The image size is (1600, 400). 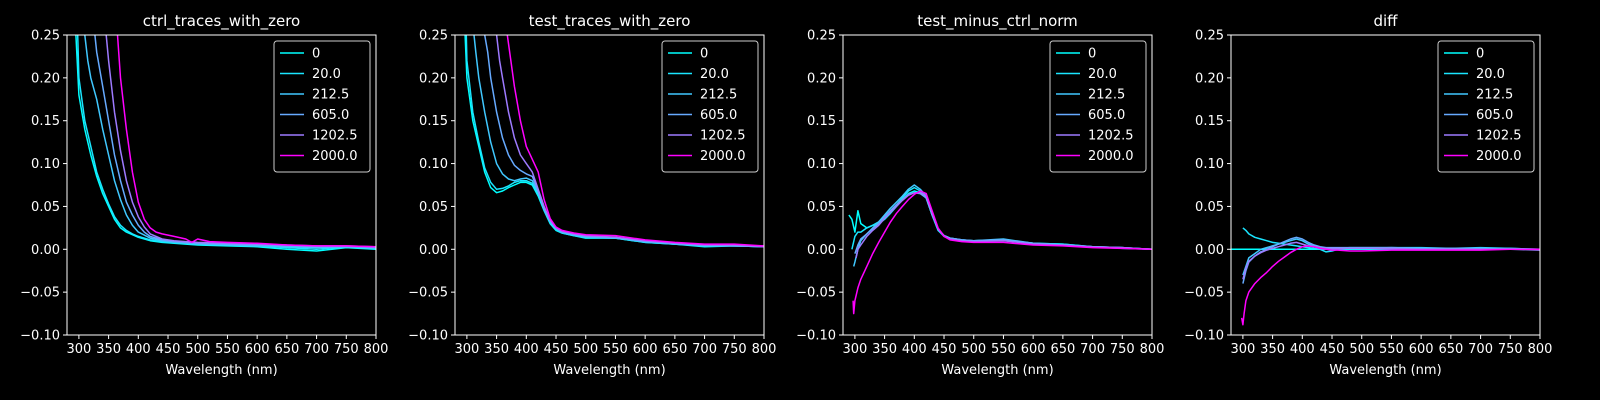 What do you see at coordinates (610, 21) in the screenshot?
I see `chart-title: test_traces_with_zero` at bounding box center [610, 21].